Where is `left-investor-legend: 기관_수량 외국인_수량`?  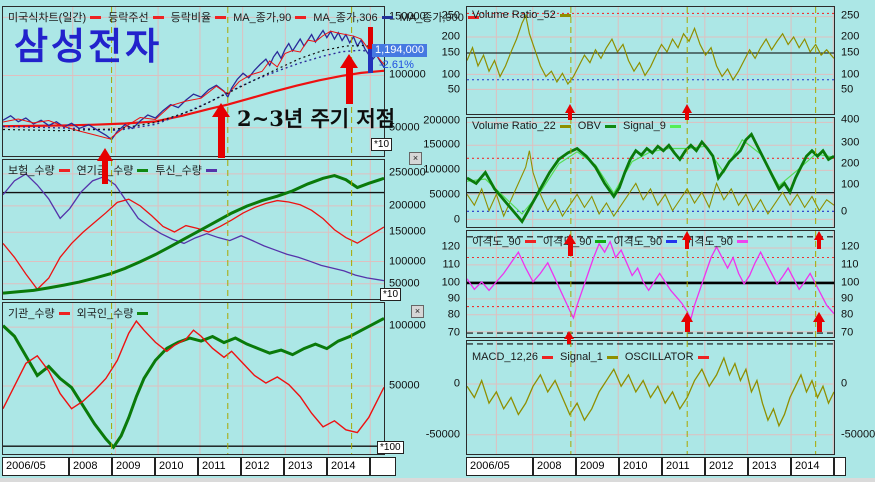 left-investor-legend: 기관_수량 외국인_수량 is located at coordinates (78, 313).